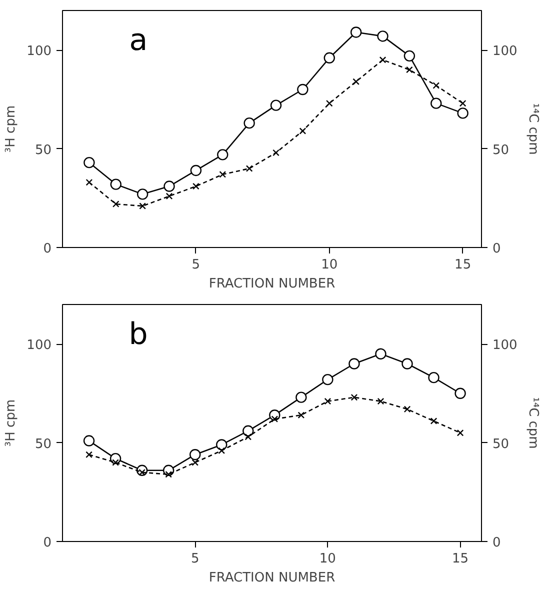  Describe the element at coordinates (138, 40) in the screenshot. I see `chart-title: a` at that location.